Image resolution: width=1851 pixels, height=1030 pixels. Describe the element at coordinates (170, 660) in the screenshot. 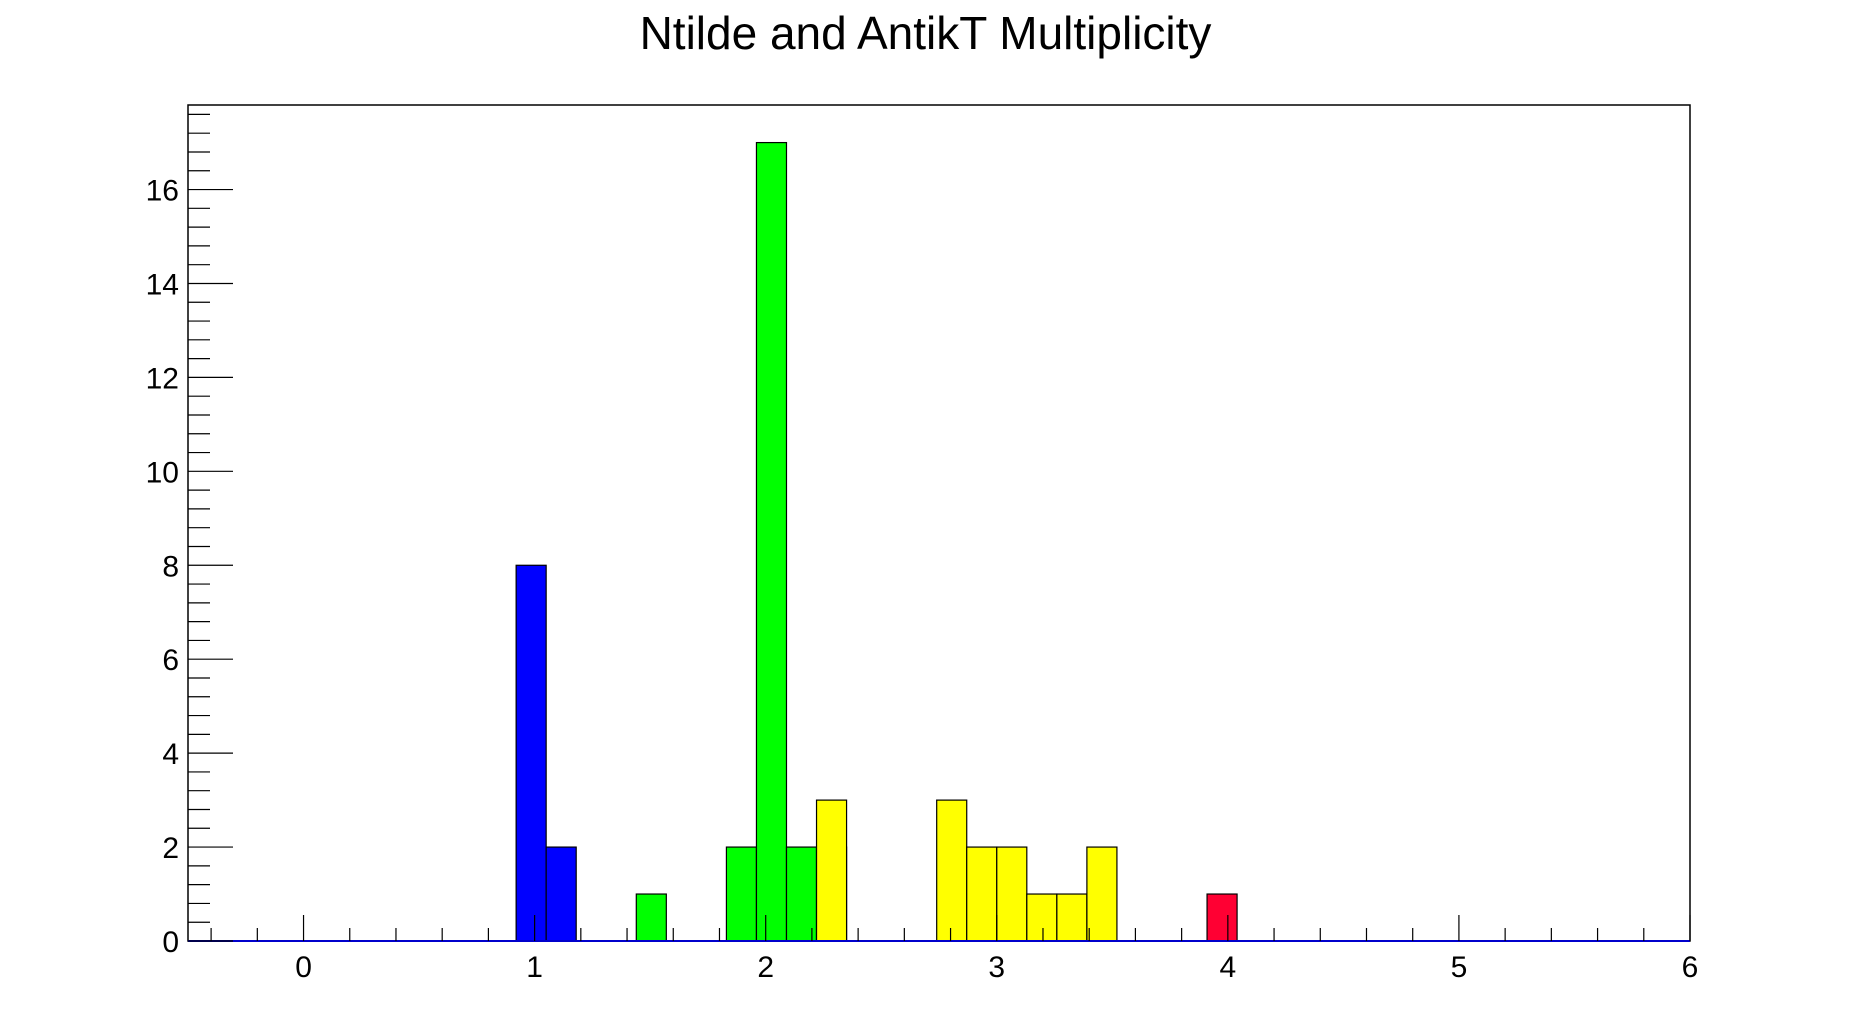

I see `y-tick-label: 6` at that location.